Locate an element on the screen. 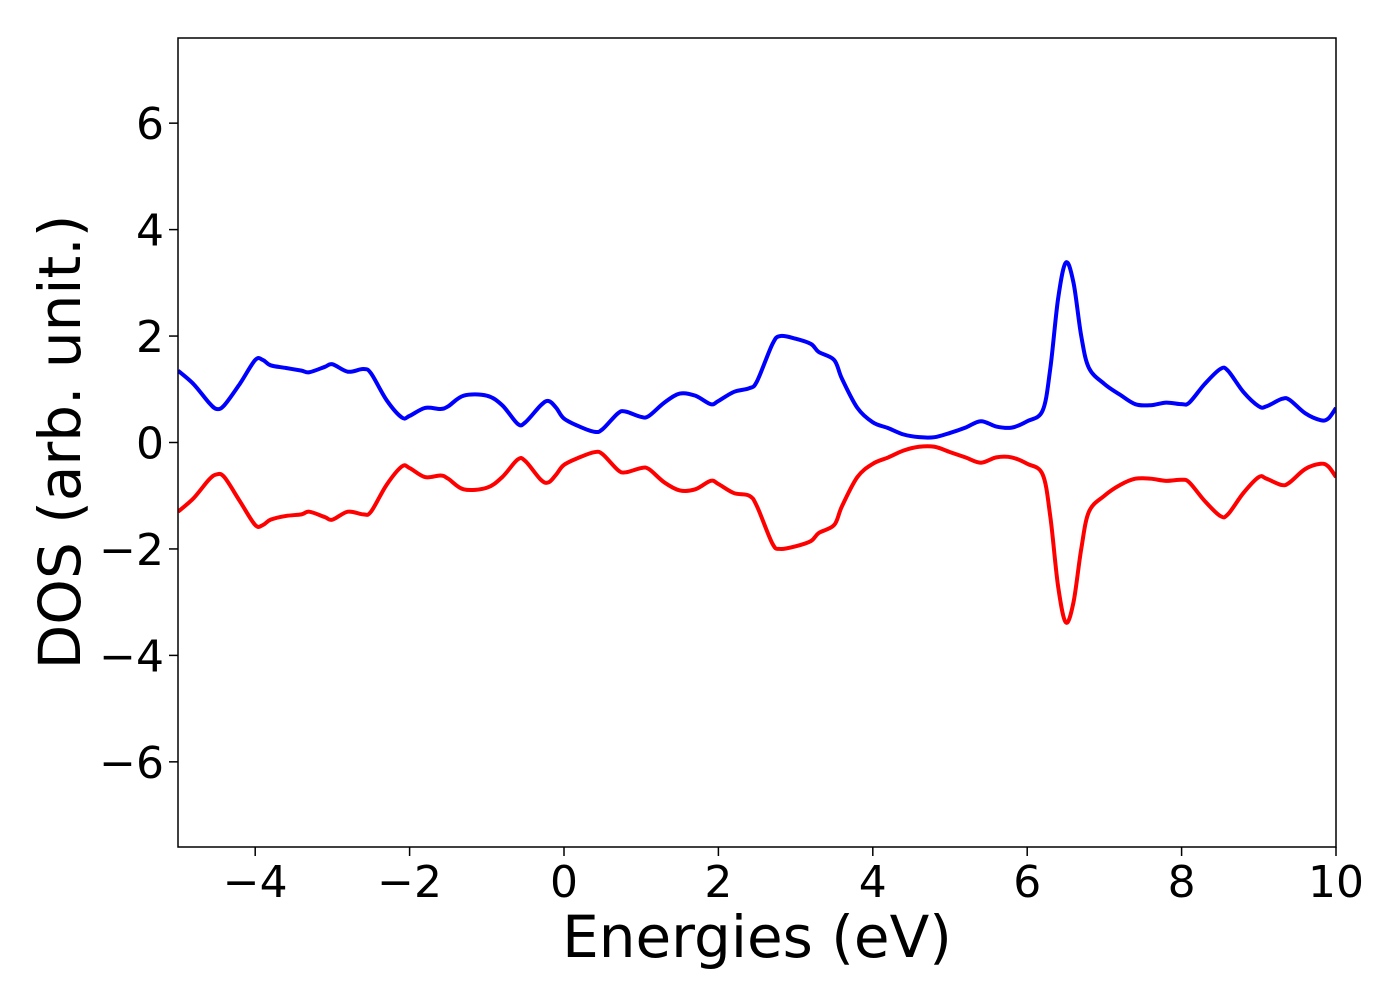 This screenshot has width=1400, height=1000. y-tick-label: −2 is located at coordinates (131, 550).